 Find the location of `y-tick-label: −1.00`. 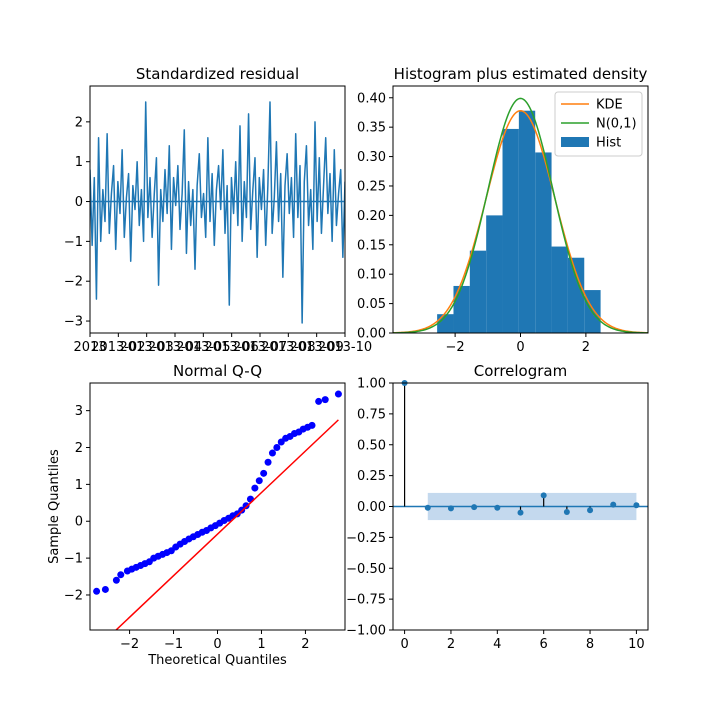

y-tick-label: −1.00 is located at coordinates (366, 631).